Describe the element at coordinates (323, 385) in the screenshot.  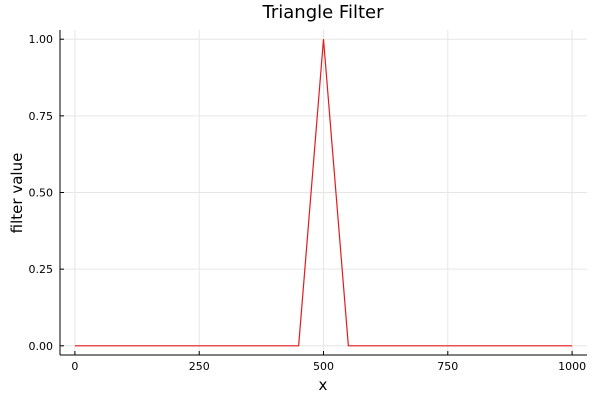
I see `x-axis-label: x` at that location.